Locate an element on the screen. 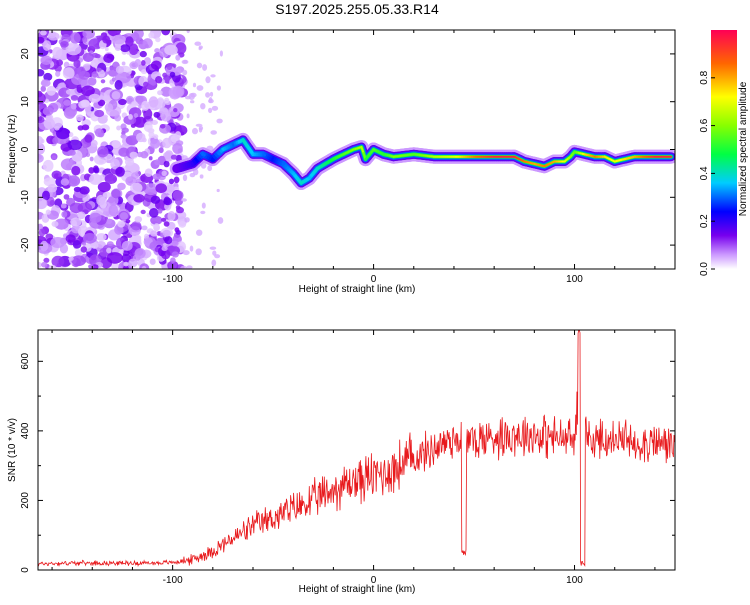  y-tick-label: 400 is located at coordinates (25, 430).